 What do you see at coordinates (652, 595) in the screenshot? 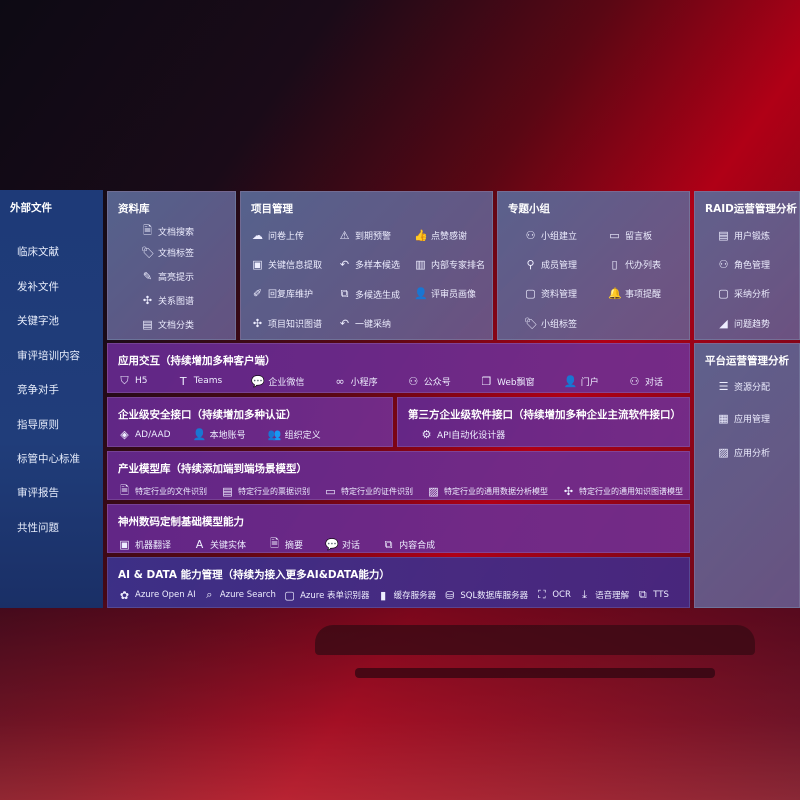
I see `aidata-item: ⧉ TTS` at bounding box center [652, 595].